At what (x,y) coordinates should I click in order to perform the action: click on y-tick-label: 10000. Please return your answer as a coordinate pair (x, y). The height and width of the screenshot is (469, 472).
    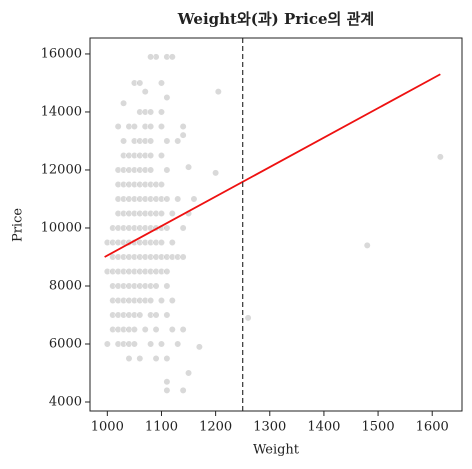
    Looking at the image, I should click on (61, 227).